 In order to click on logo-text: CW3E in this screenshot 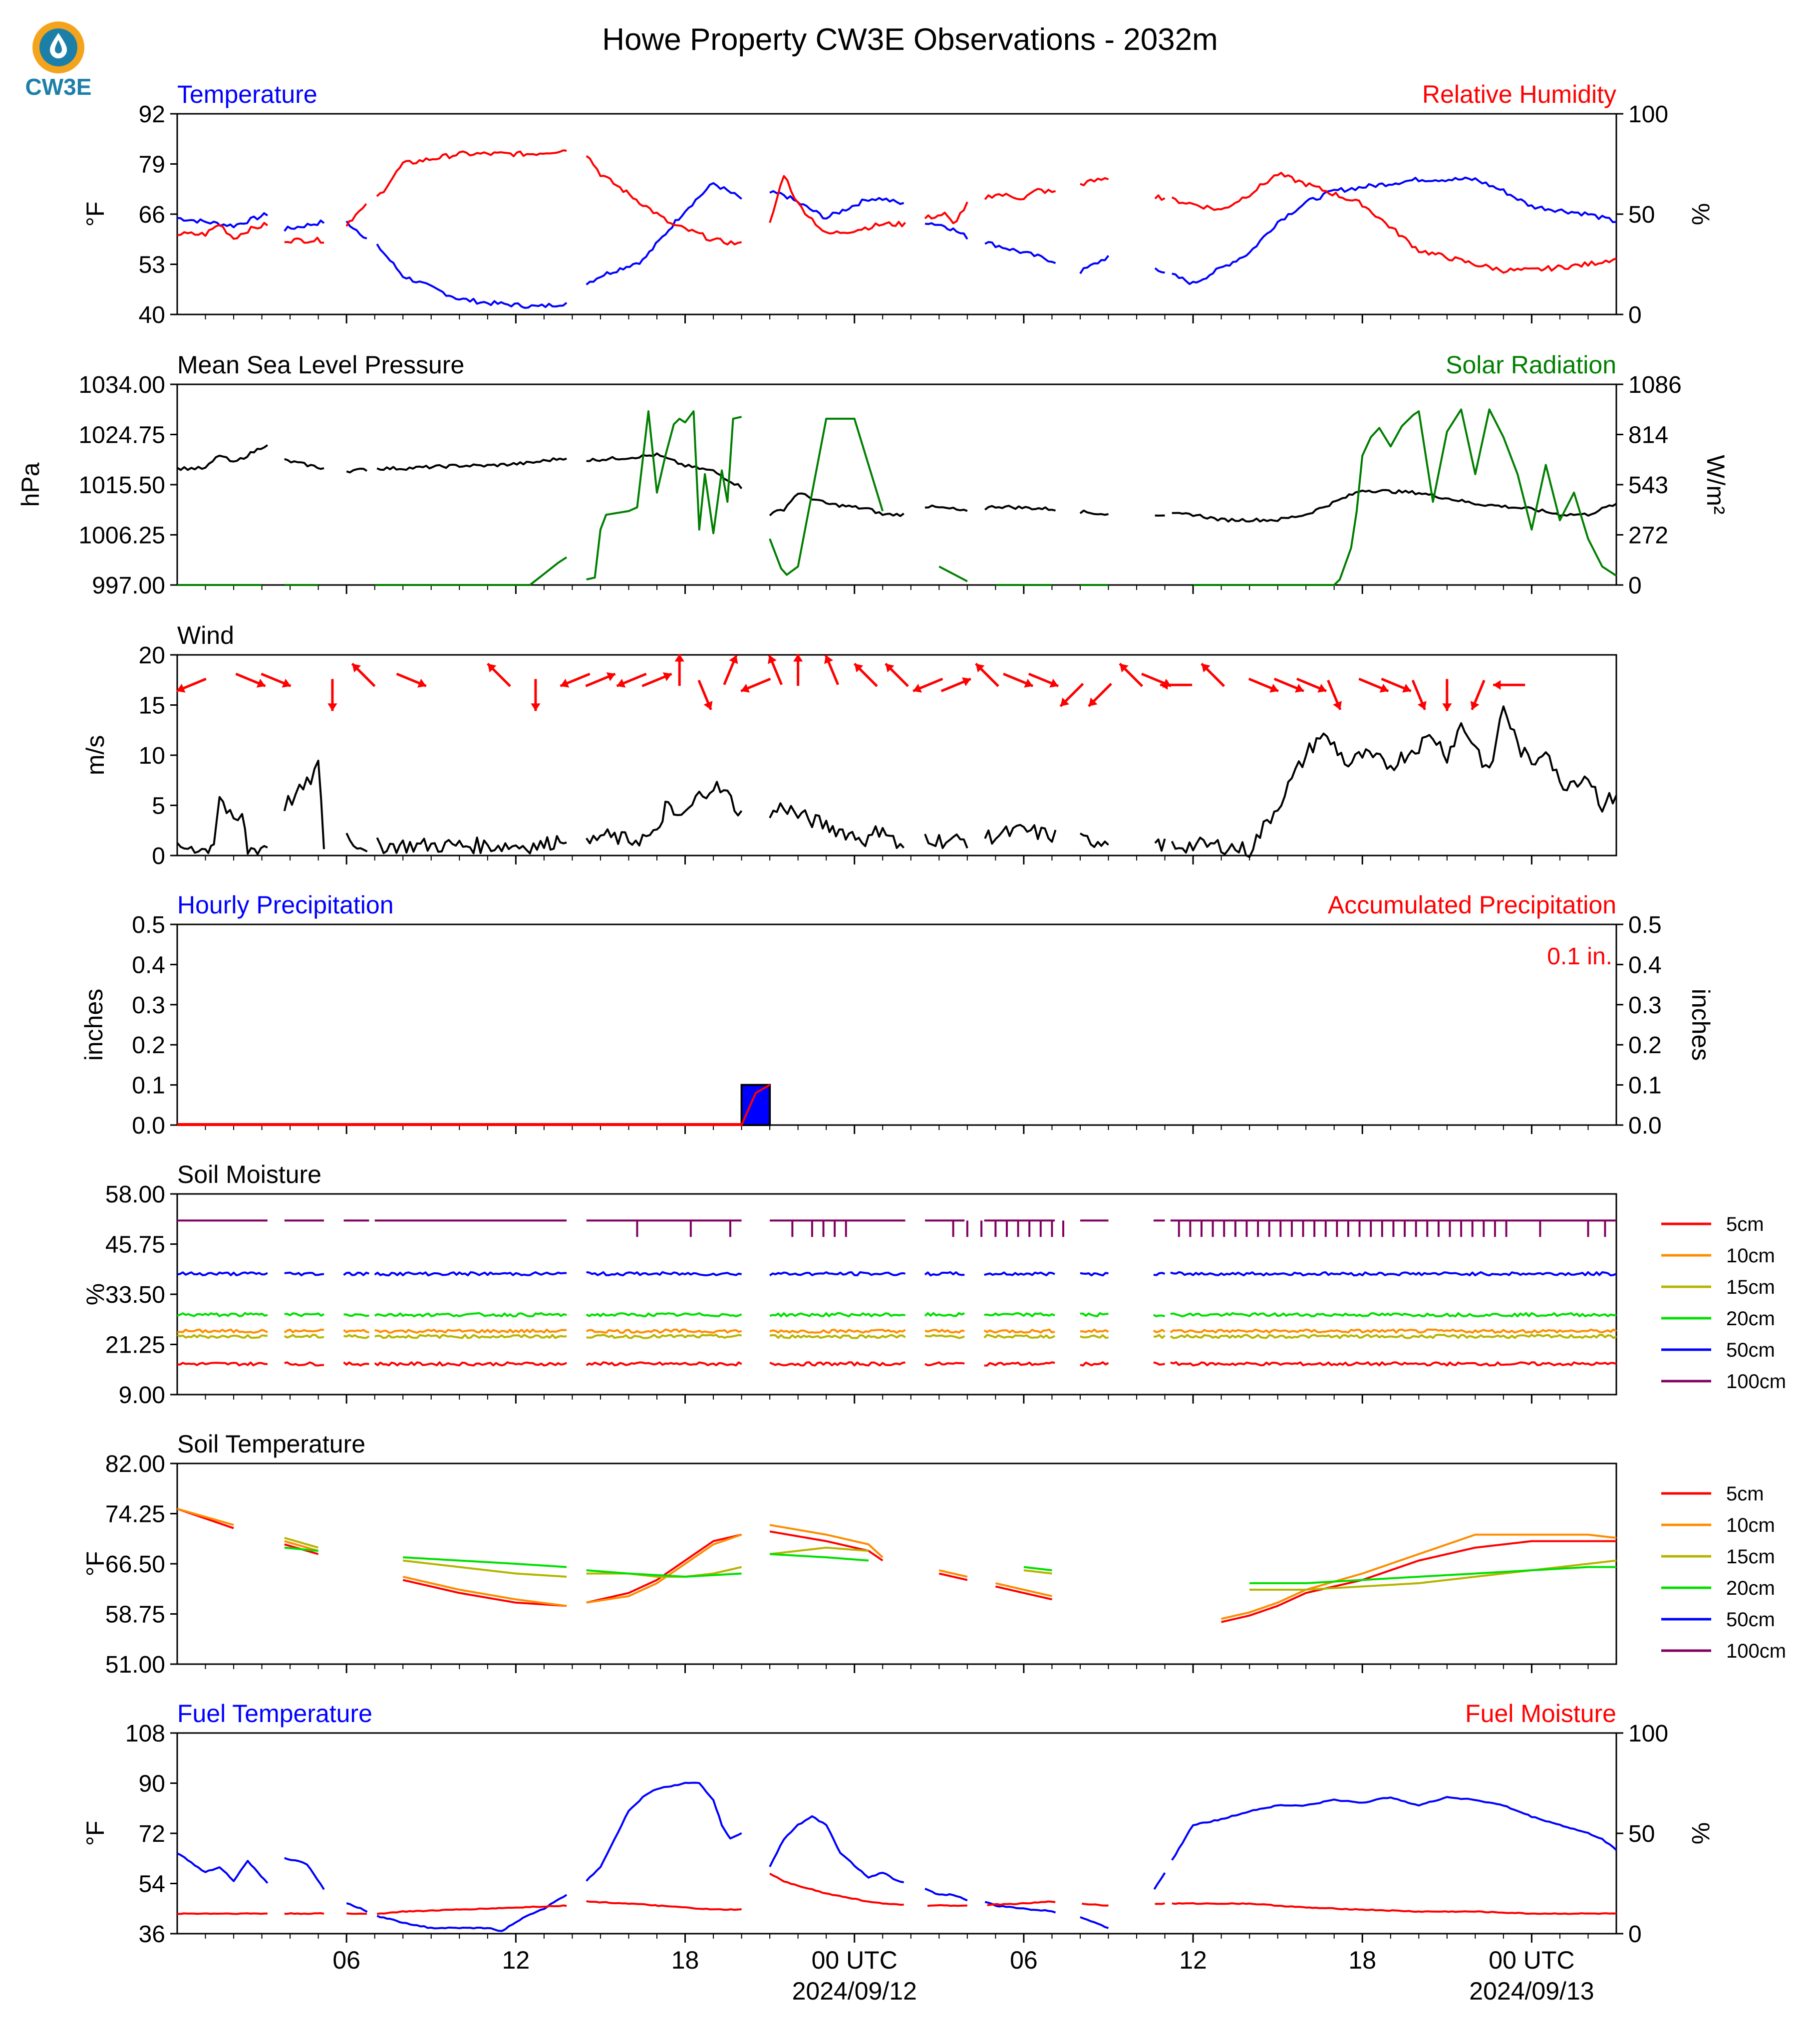, I will do `click(58, 87)`.